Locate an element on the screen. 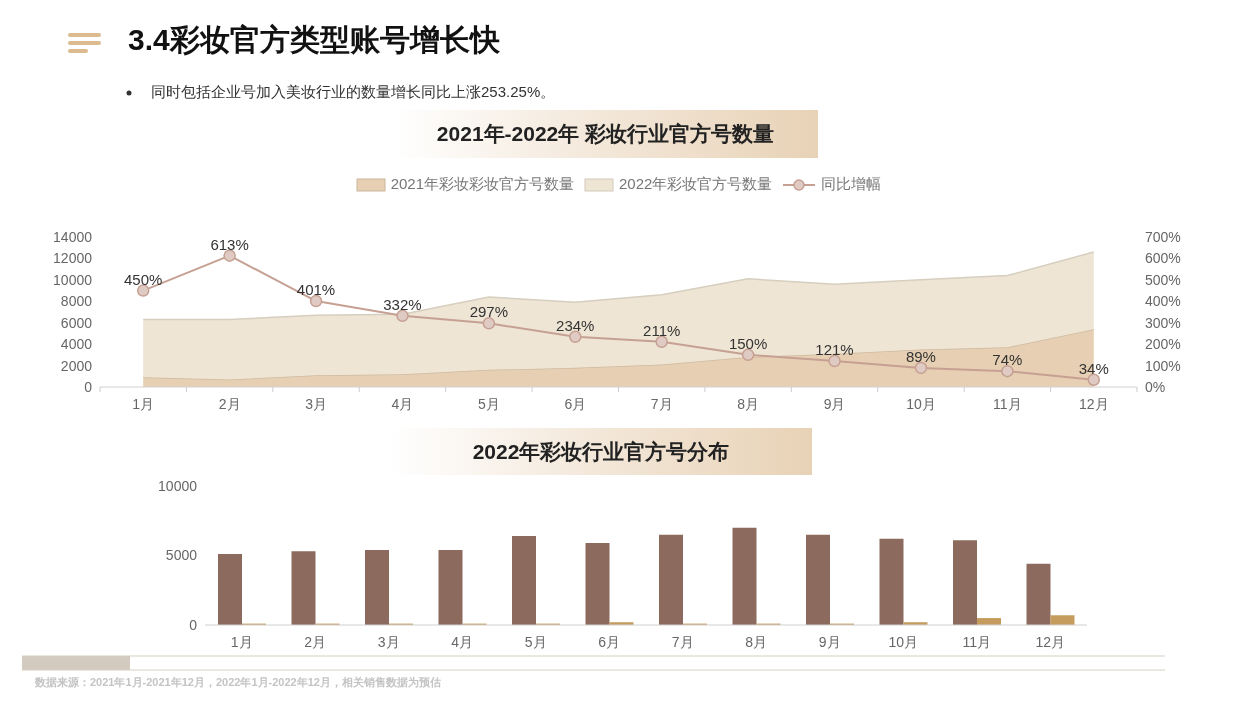 The width and height of the screenshot is (1249, 703). chart-title: 2022年彩妆行业官方号分布 is located at coordinates (601, 451).